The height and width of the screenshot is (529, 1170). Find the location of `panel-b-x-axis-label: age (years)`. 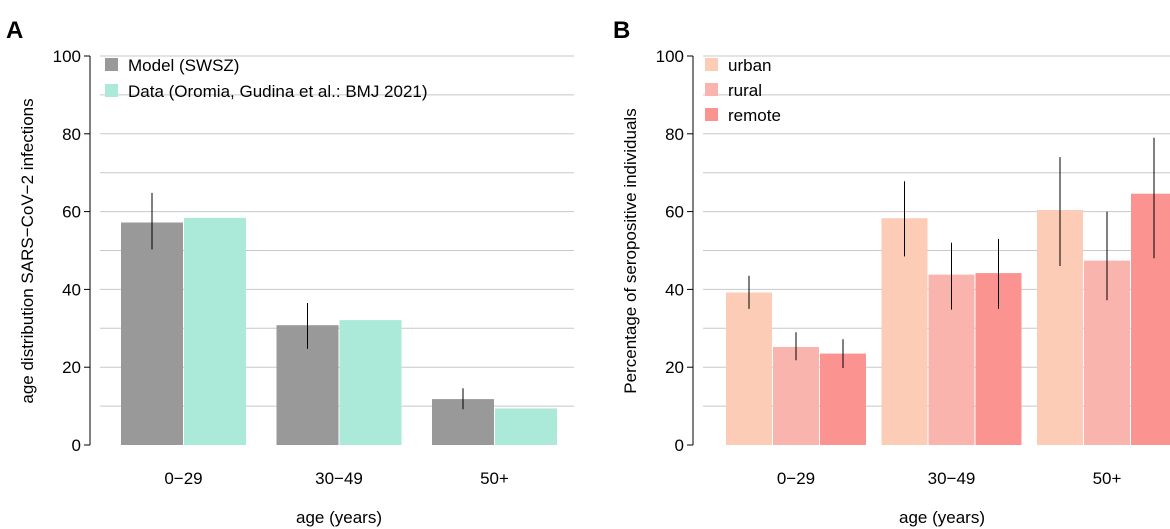

panel-b-x-axis-label: age (years) is located at coordinates (942, 517).